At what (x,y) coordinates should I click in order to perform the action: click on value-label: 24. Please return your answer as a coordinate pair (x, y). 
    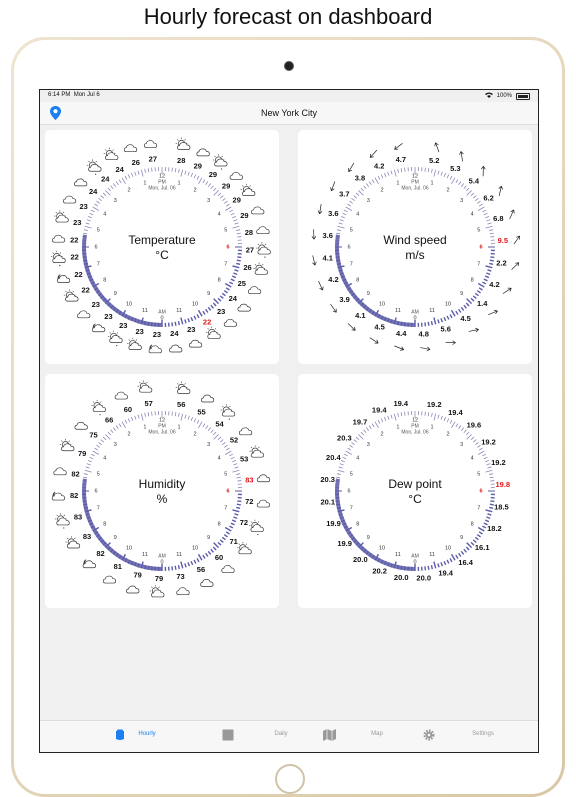
    Looking at the image, I should click on (233, 298).